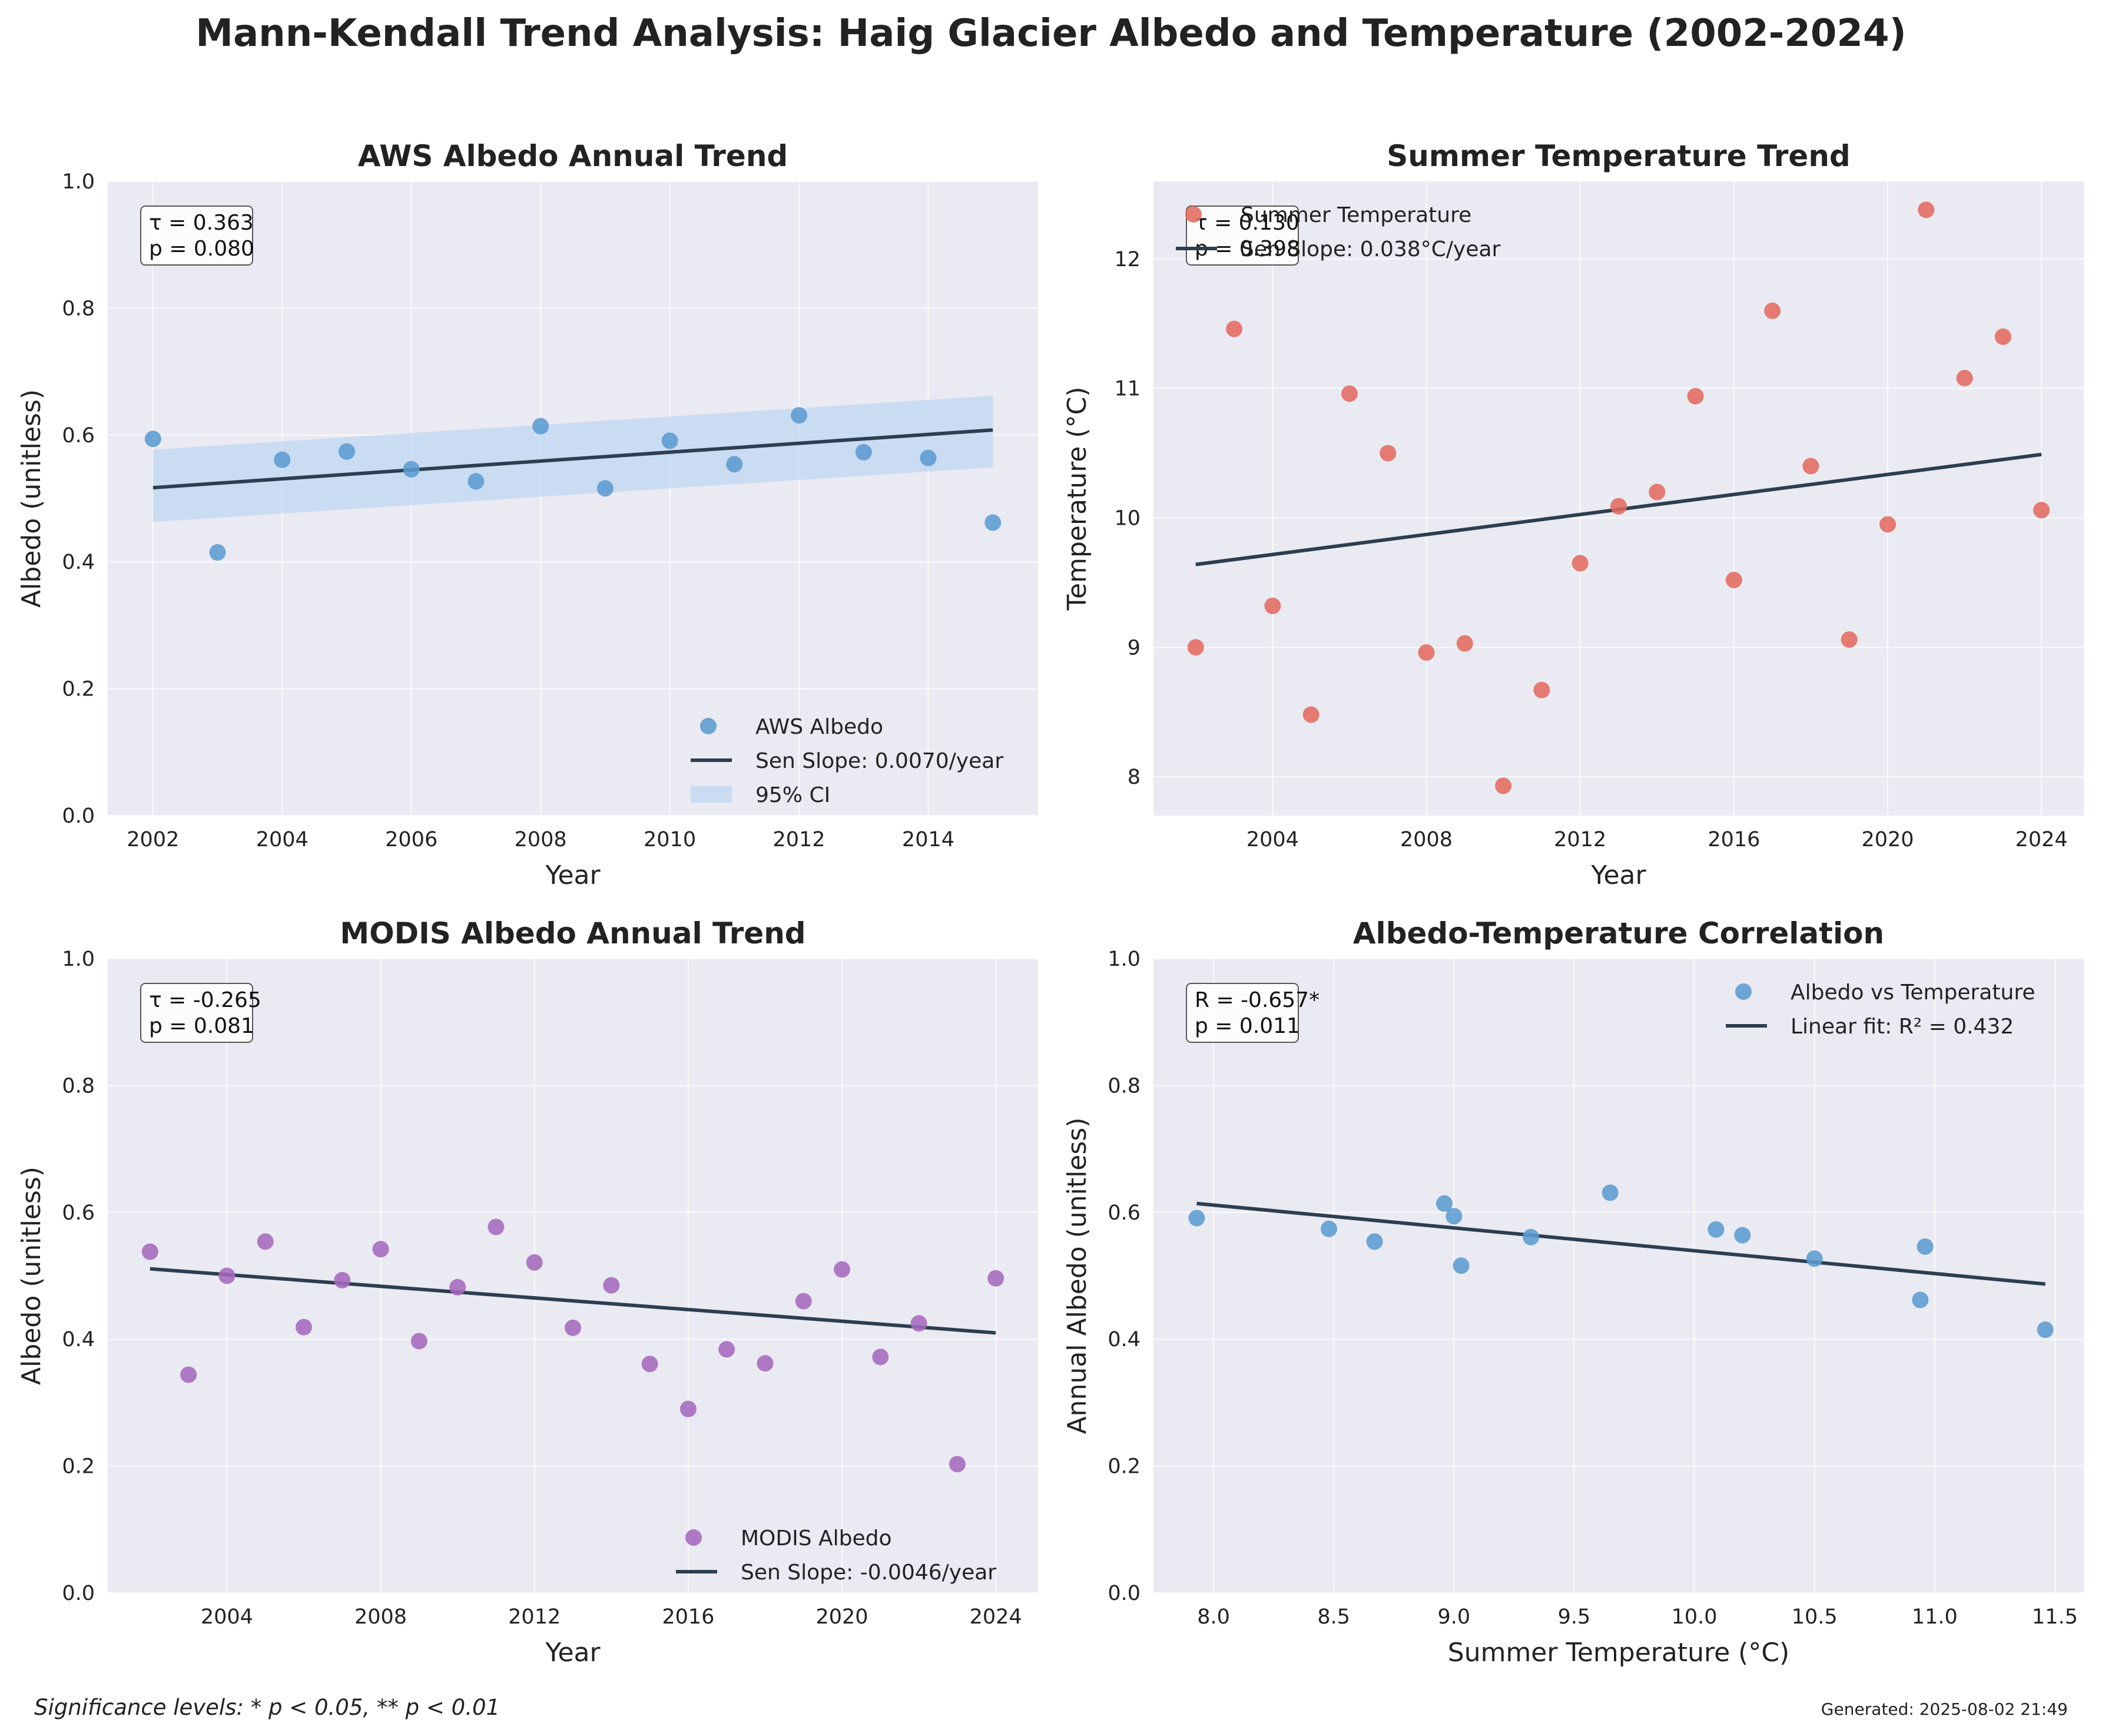 The image size is (2102, 1736). Describe the element at coordinates (1902, 1027) in the screenshot. I see `legend-trend: Linear fit: R² = 0.432` at that location.